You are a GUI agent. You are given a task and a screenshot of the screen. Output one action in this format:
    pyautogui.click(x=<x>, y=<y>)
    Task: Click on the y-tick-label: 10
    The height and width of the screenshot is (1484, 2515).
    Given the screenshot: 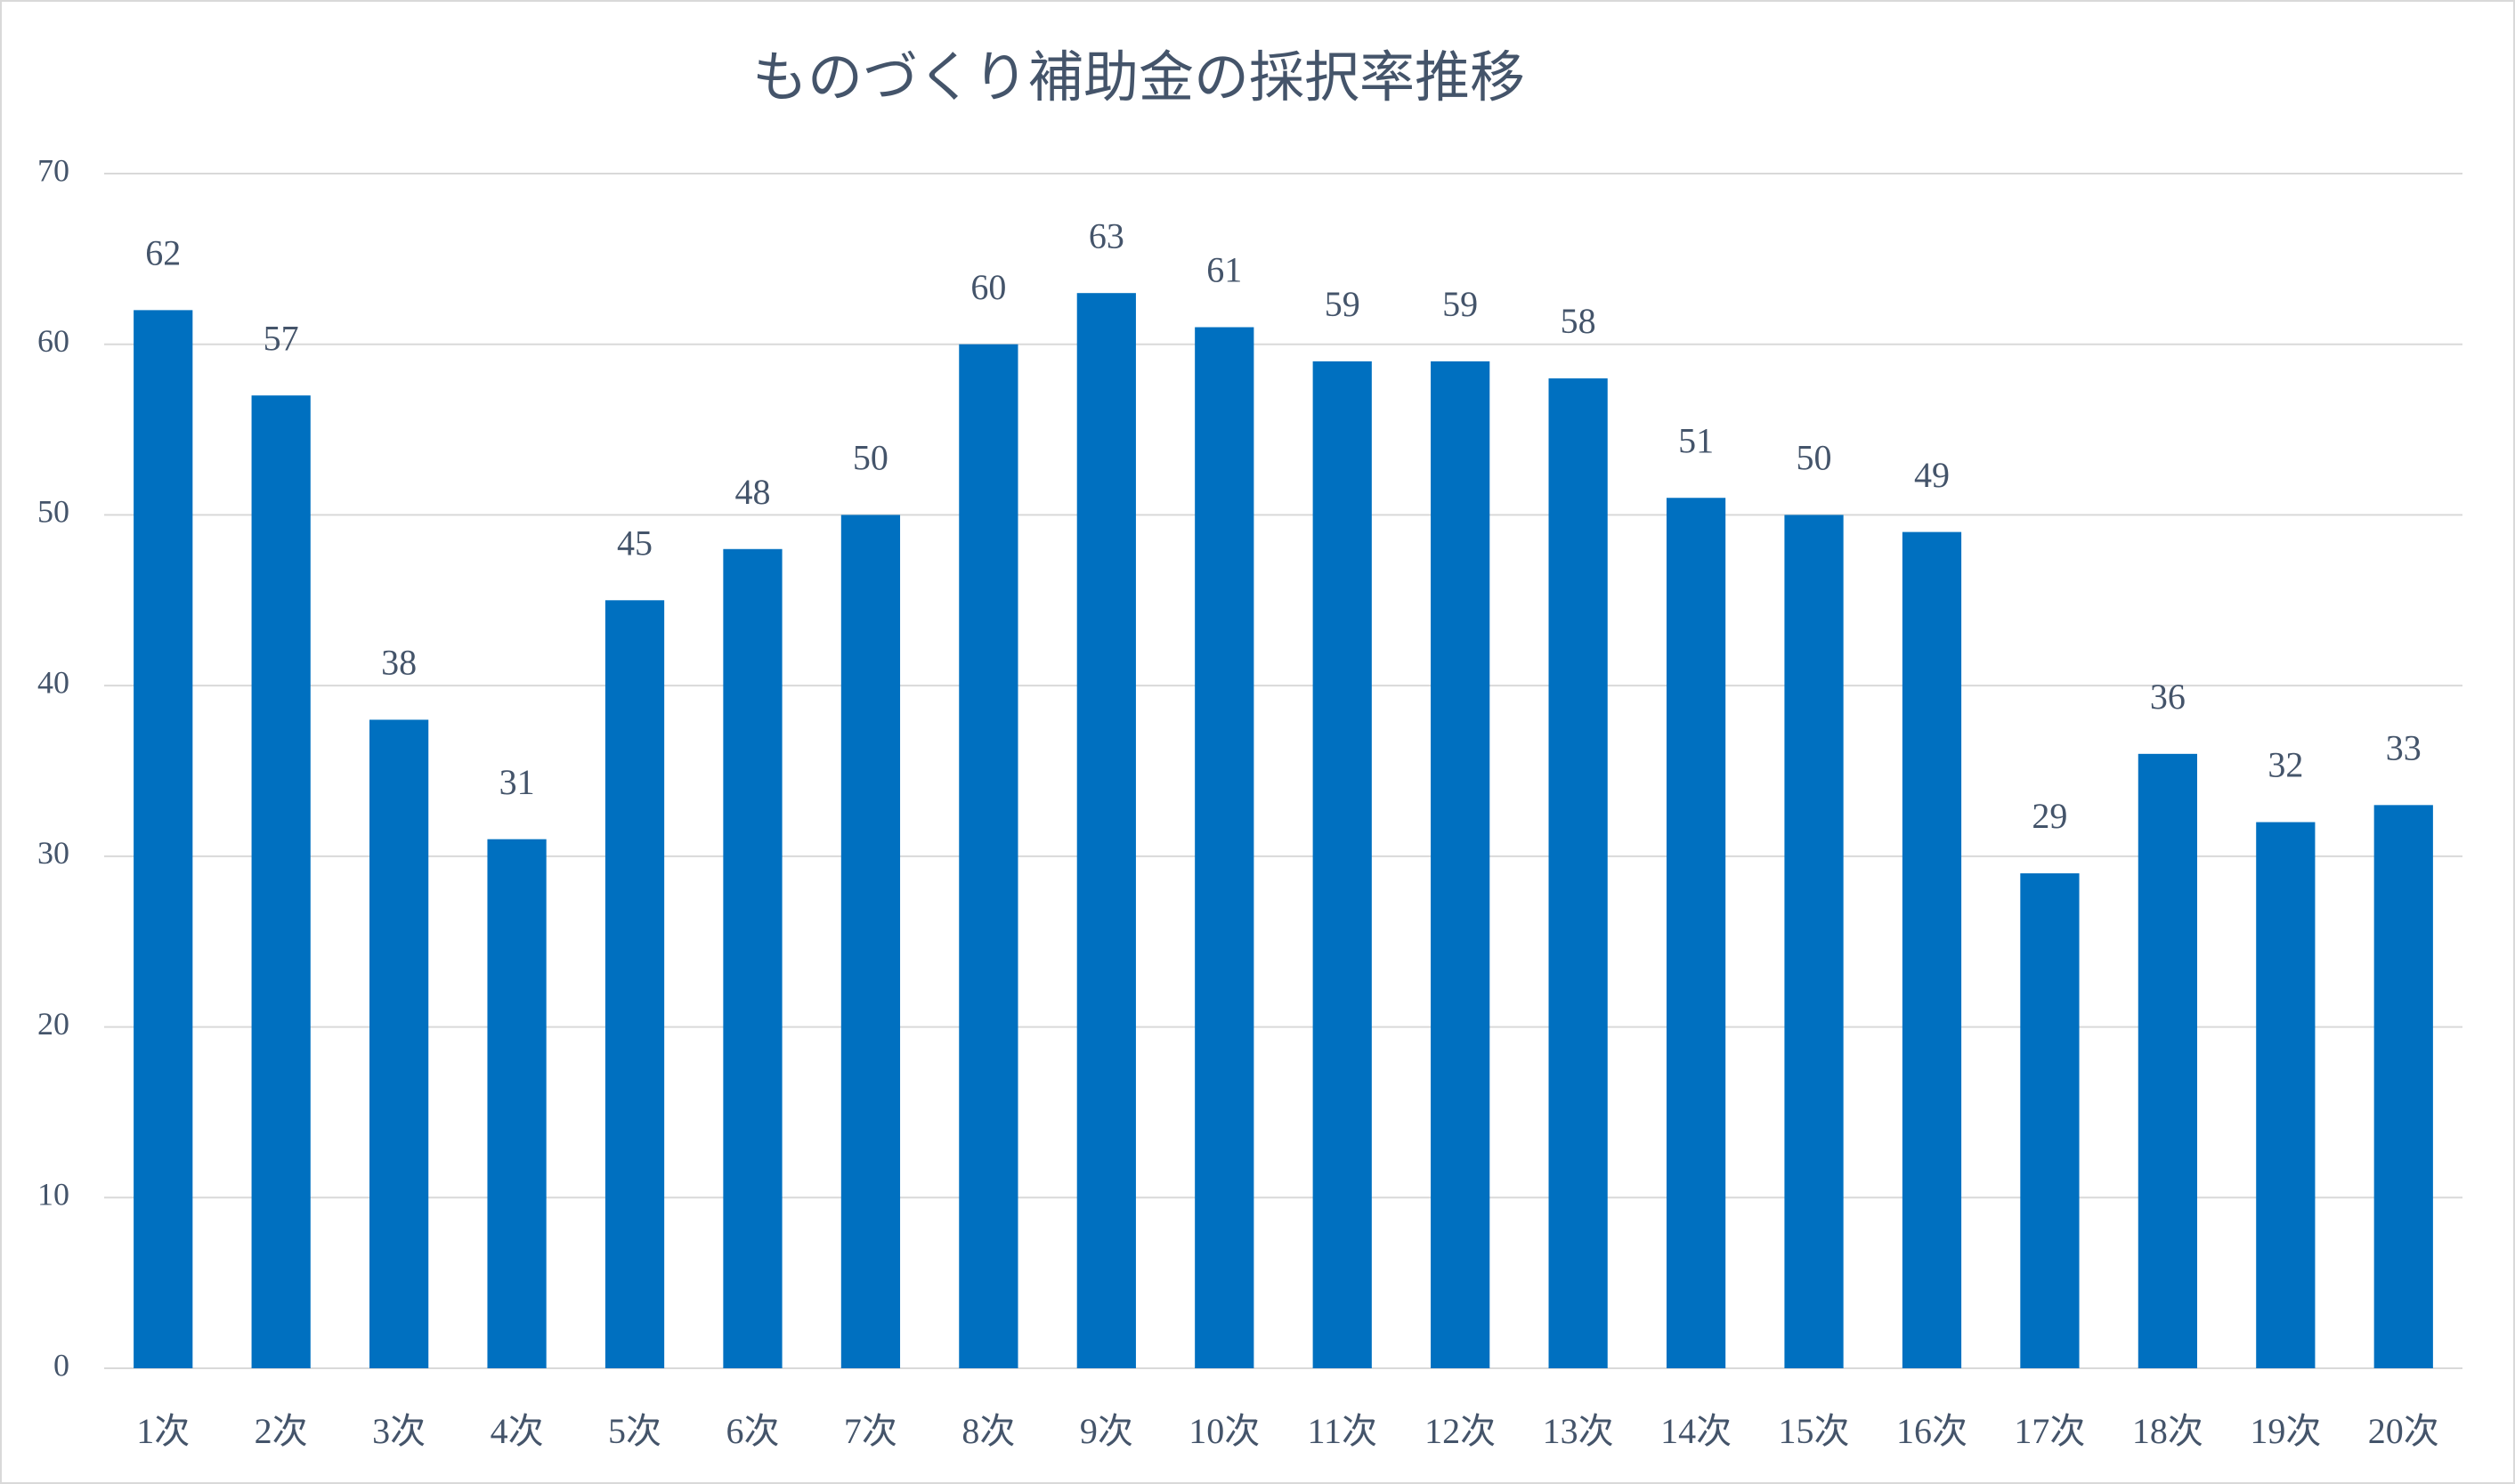 What is the action you would take?
    pyautogui.click(x=53, y=1194)
    